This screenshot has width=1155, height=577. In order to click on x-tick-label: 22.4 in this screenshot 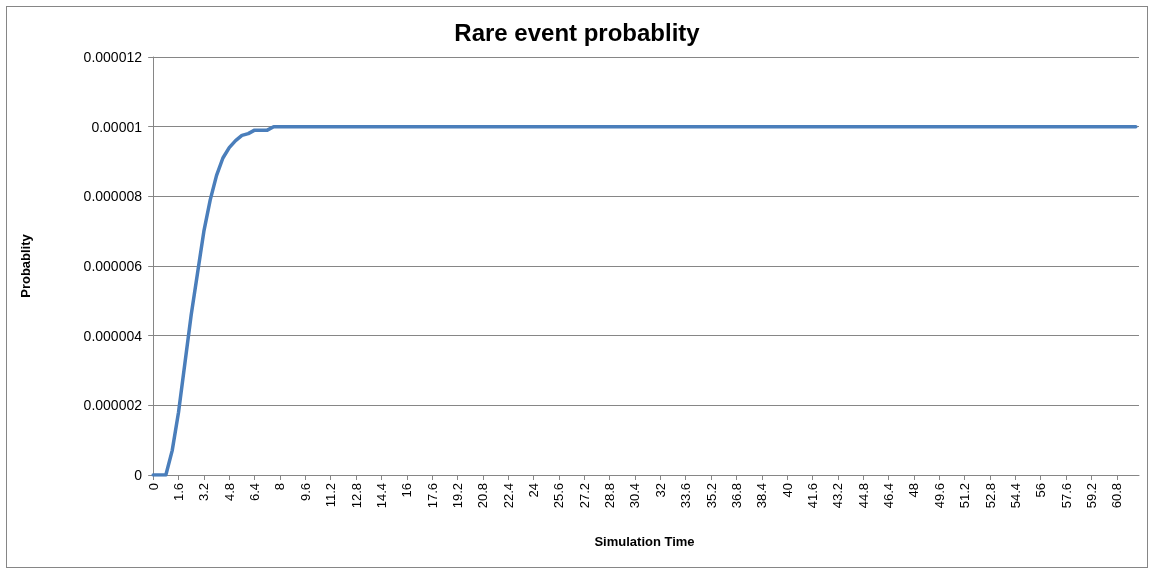, I will do `click(508, 496)`.